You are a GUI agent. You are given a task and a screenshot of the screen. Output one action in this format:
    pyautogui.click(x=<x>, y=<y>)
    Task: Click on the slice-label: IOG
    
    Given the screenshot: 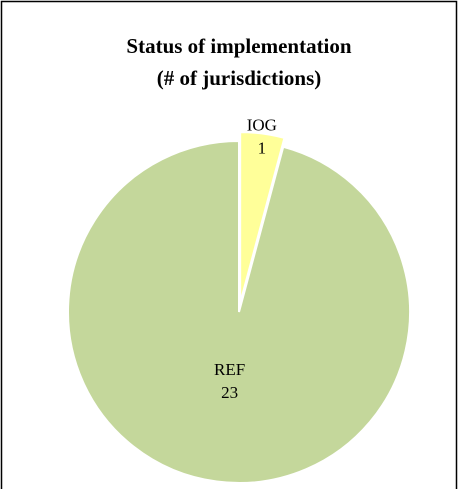 What is the action you would take?
    pyautogui.click(x=262, y=125)
    